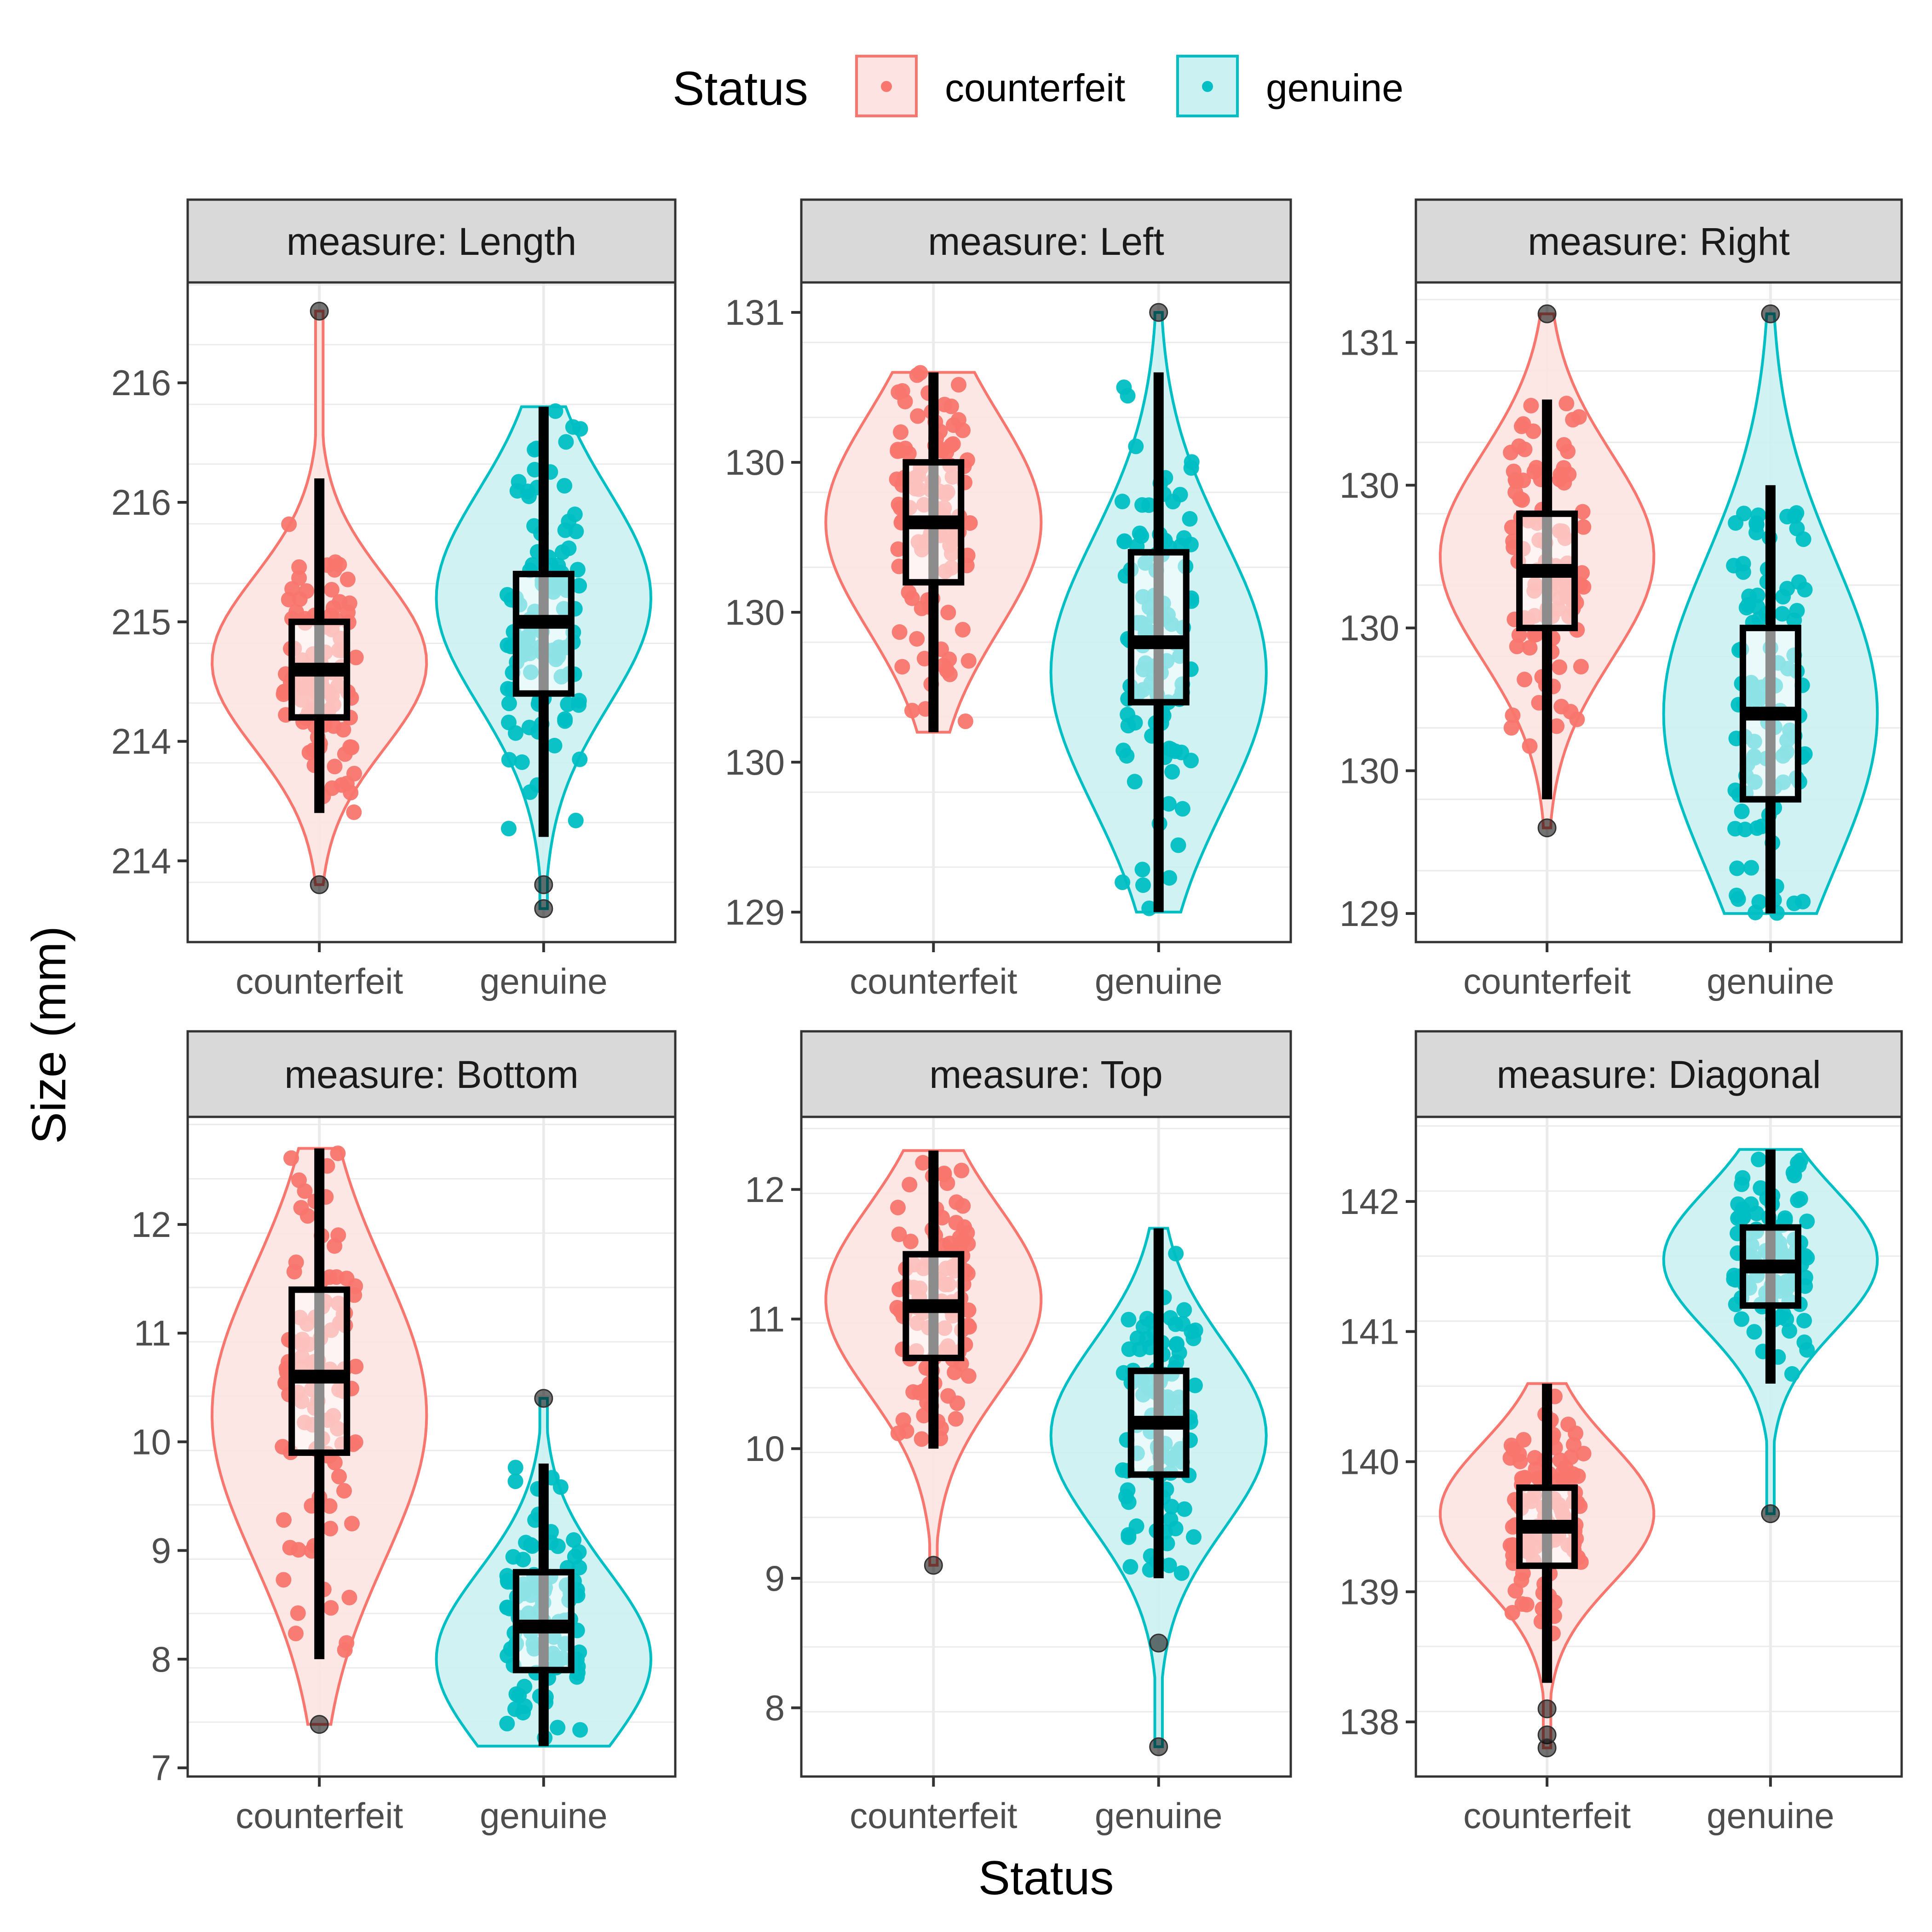 The height and width of the screenshot is (1932, 1932). Describe the element at coordinates (1334, 87) in the screenshot. I see `legend-label-genuine: genuine` at that location.